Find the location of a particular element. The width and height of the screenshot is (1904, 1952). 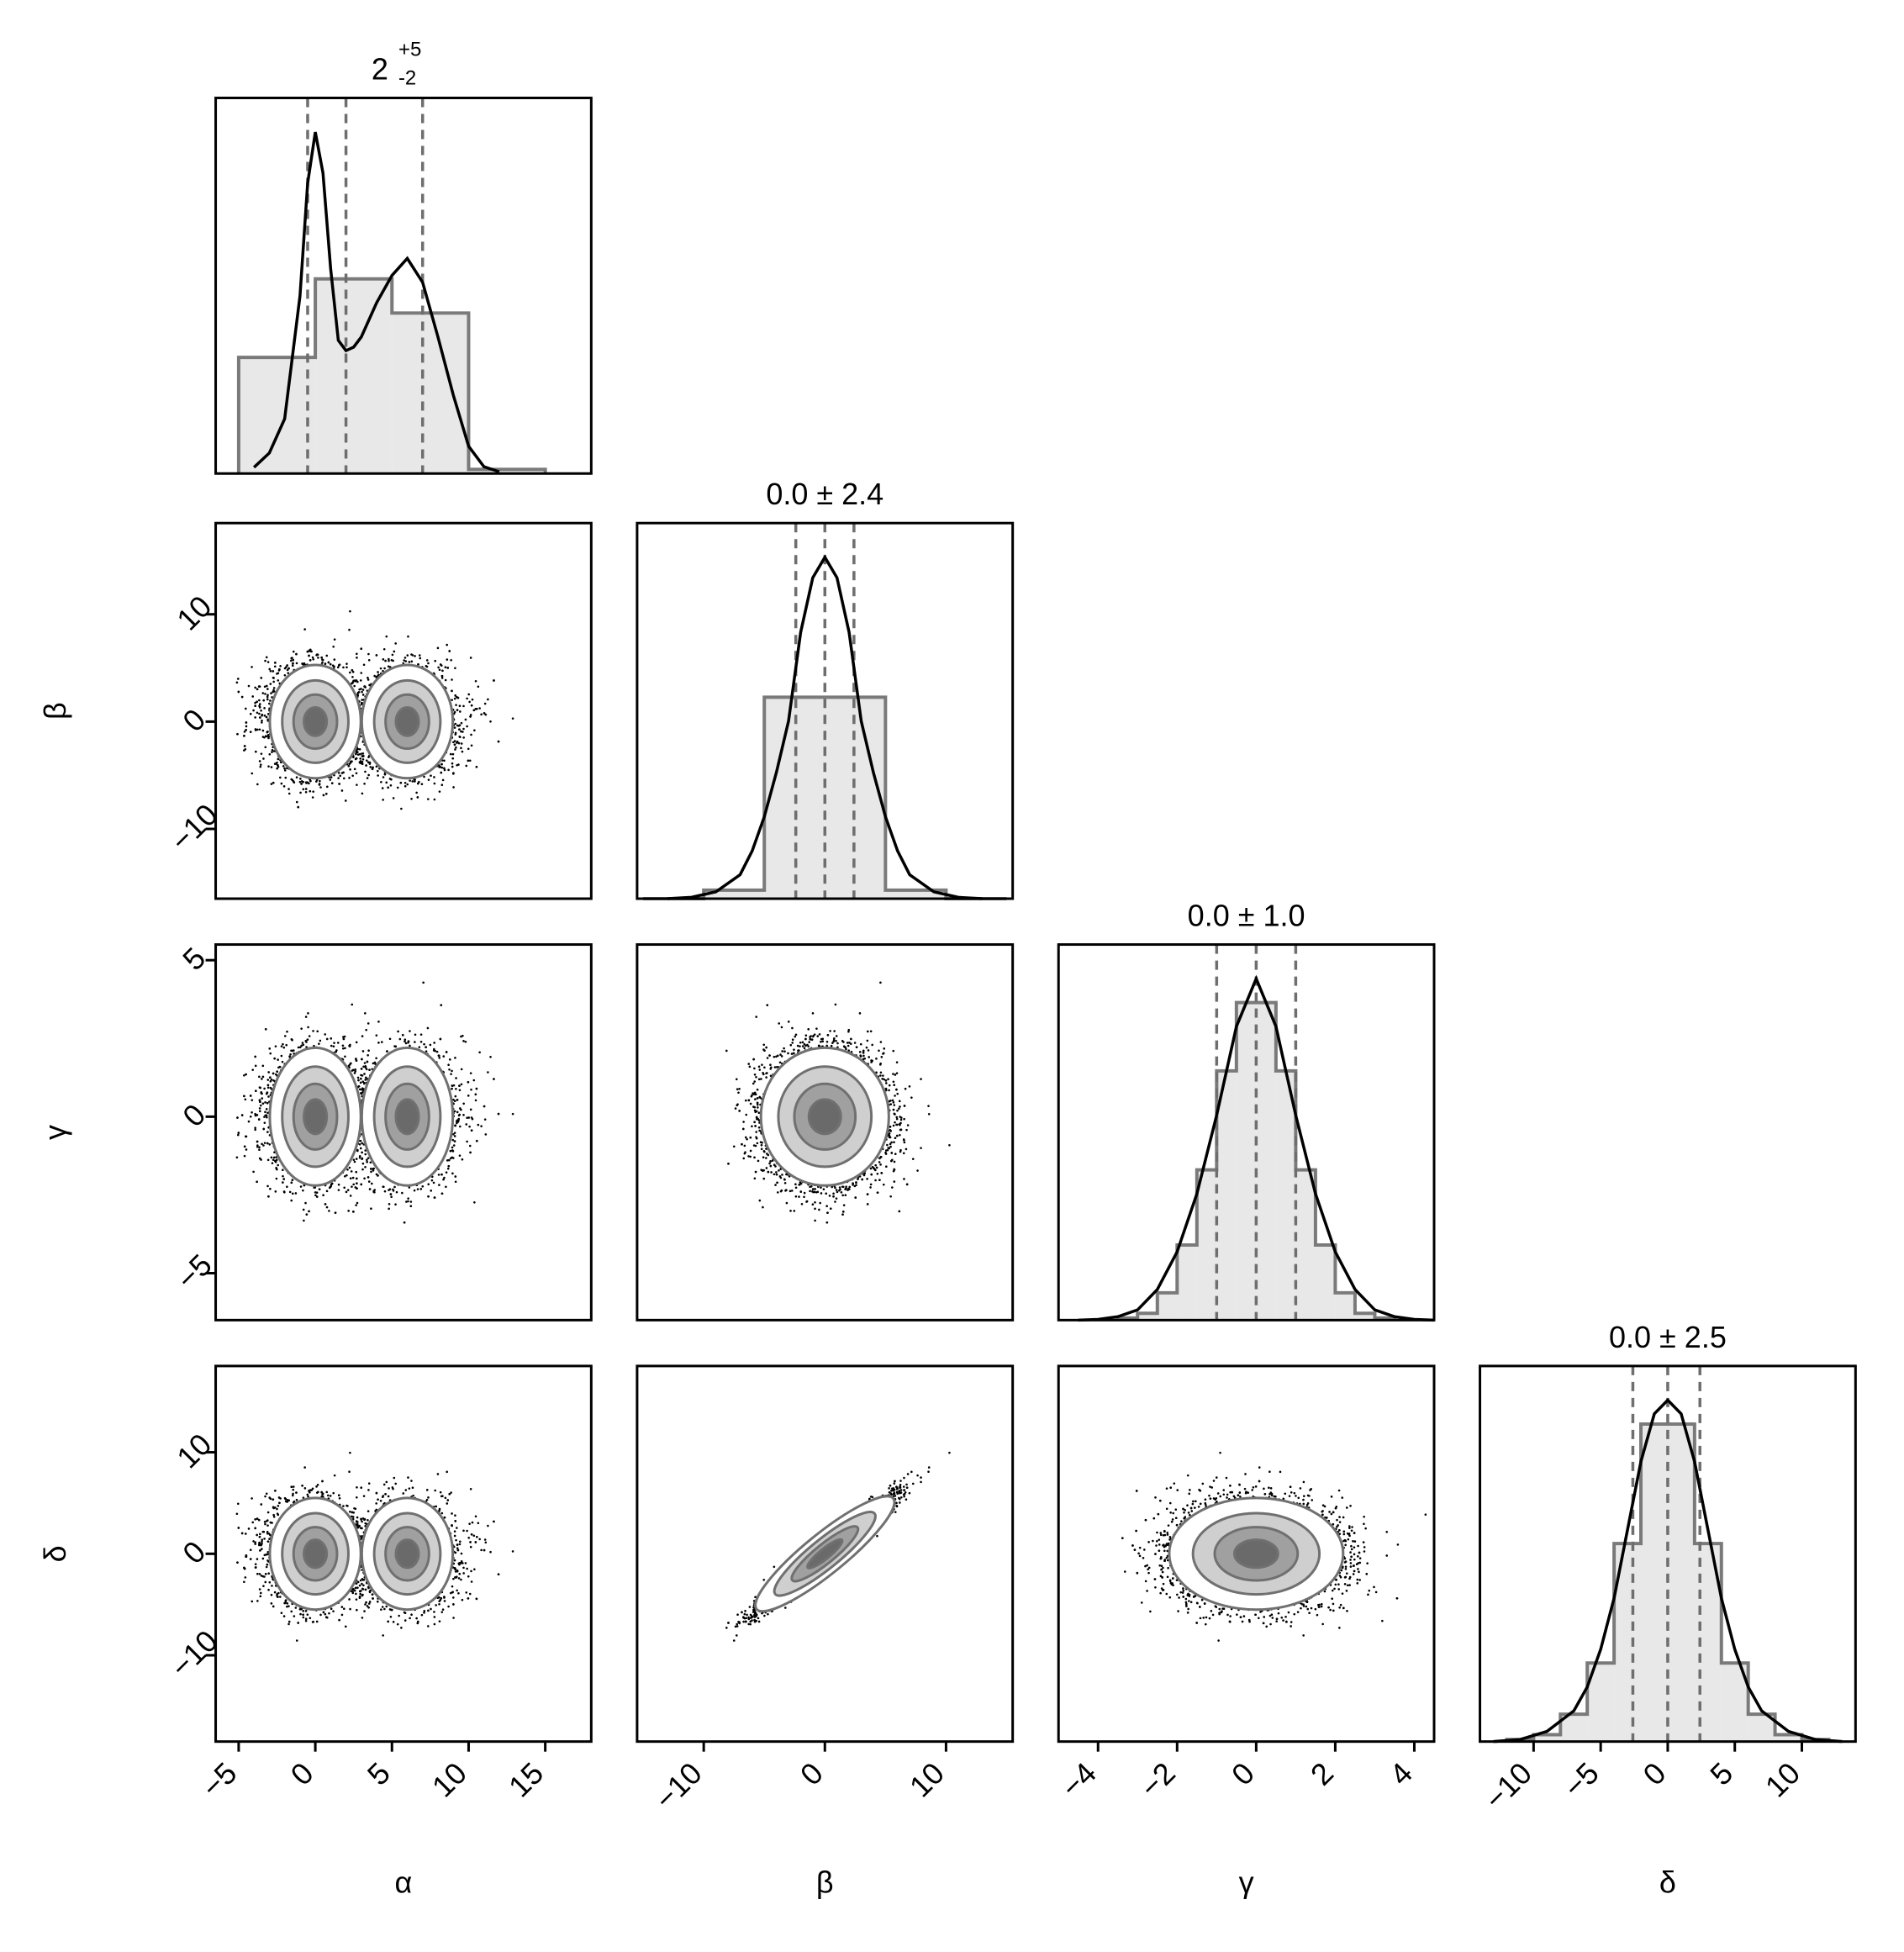

marginal-title-sup: +5 is located at coordinates (409, 49).